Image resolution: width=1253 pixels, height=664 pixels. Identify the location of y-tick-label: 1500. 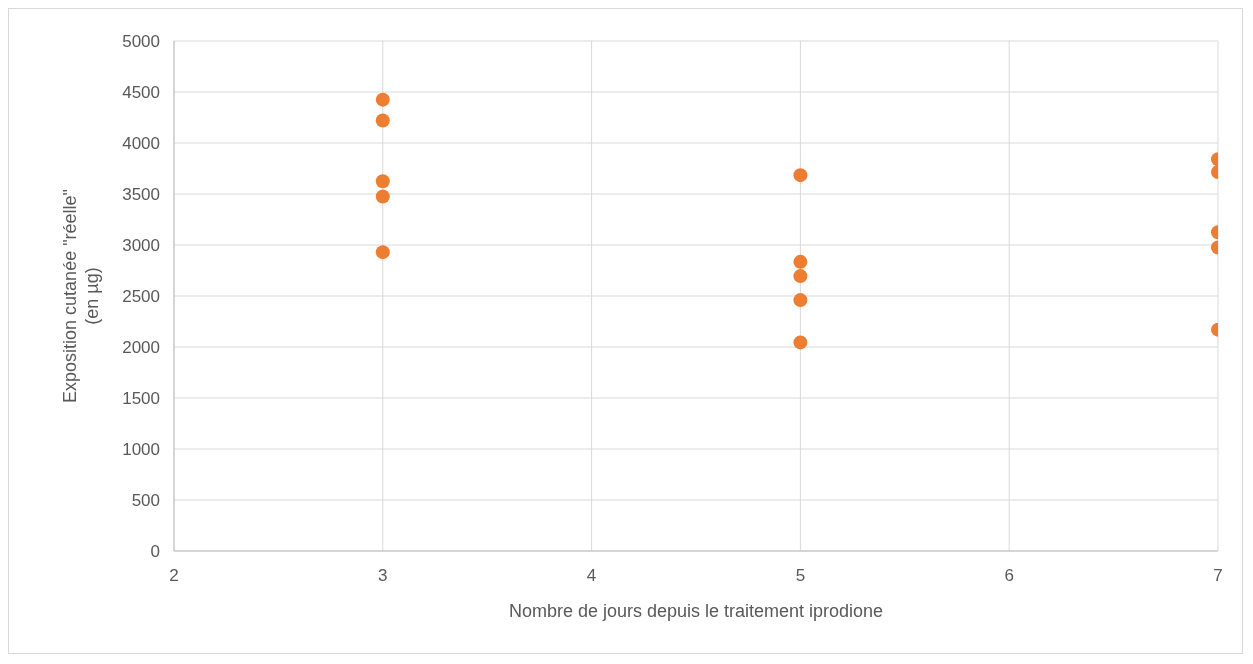
(141, 399).